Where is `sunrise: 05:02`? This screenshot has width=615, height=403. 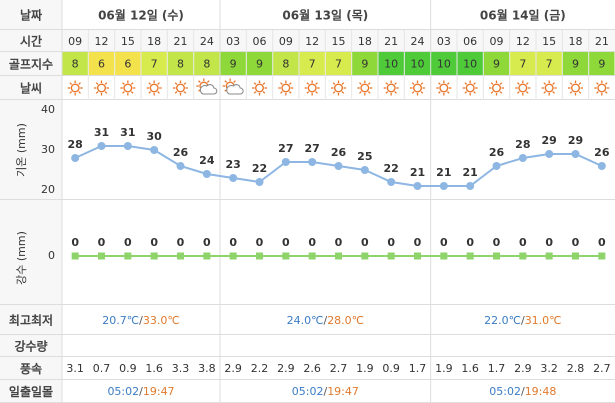
sunrise: 05:02 is located at coordinates (308, 391).